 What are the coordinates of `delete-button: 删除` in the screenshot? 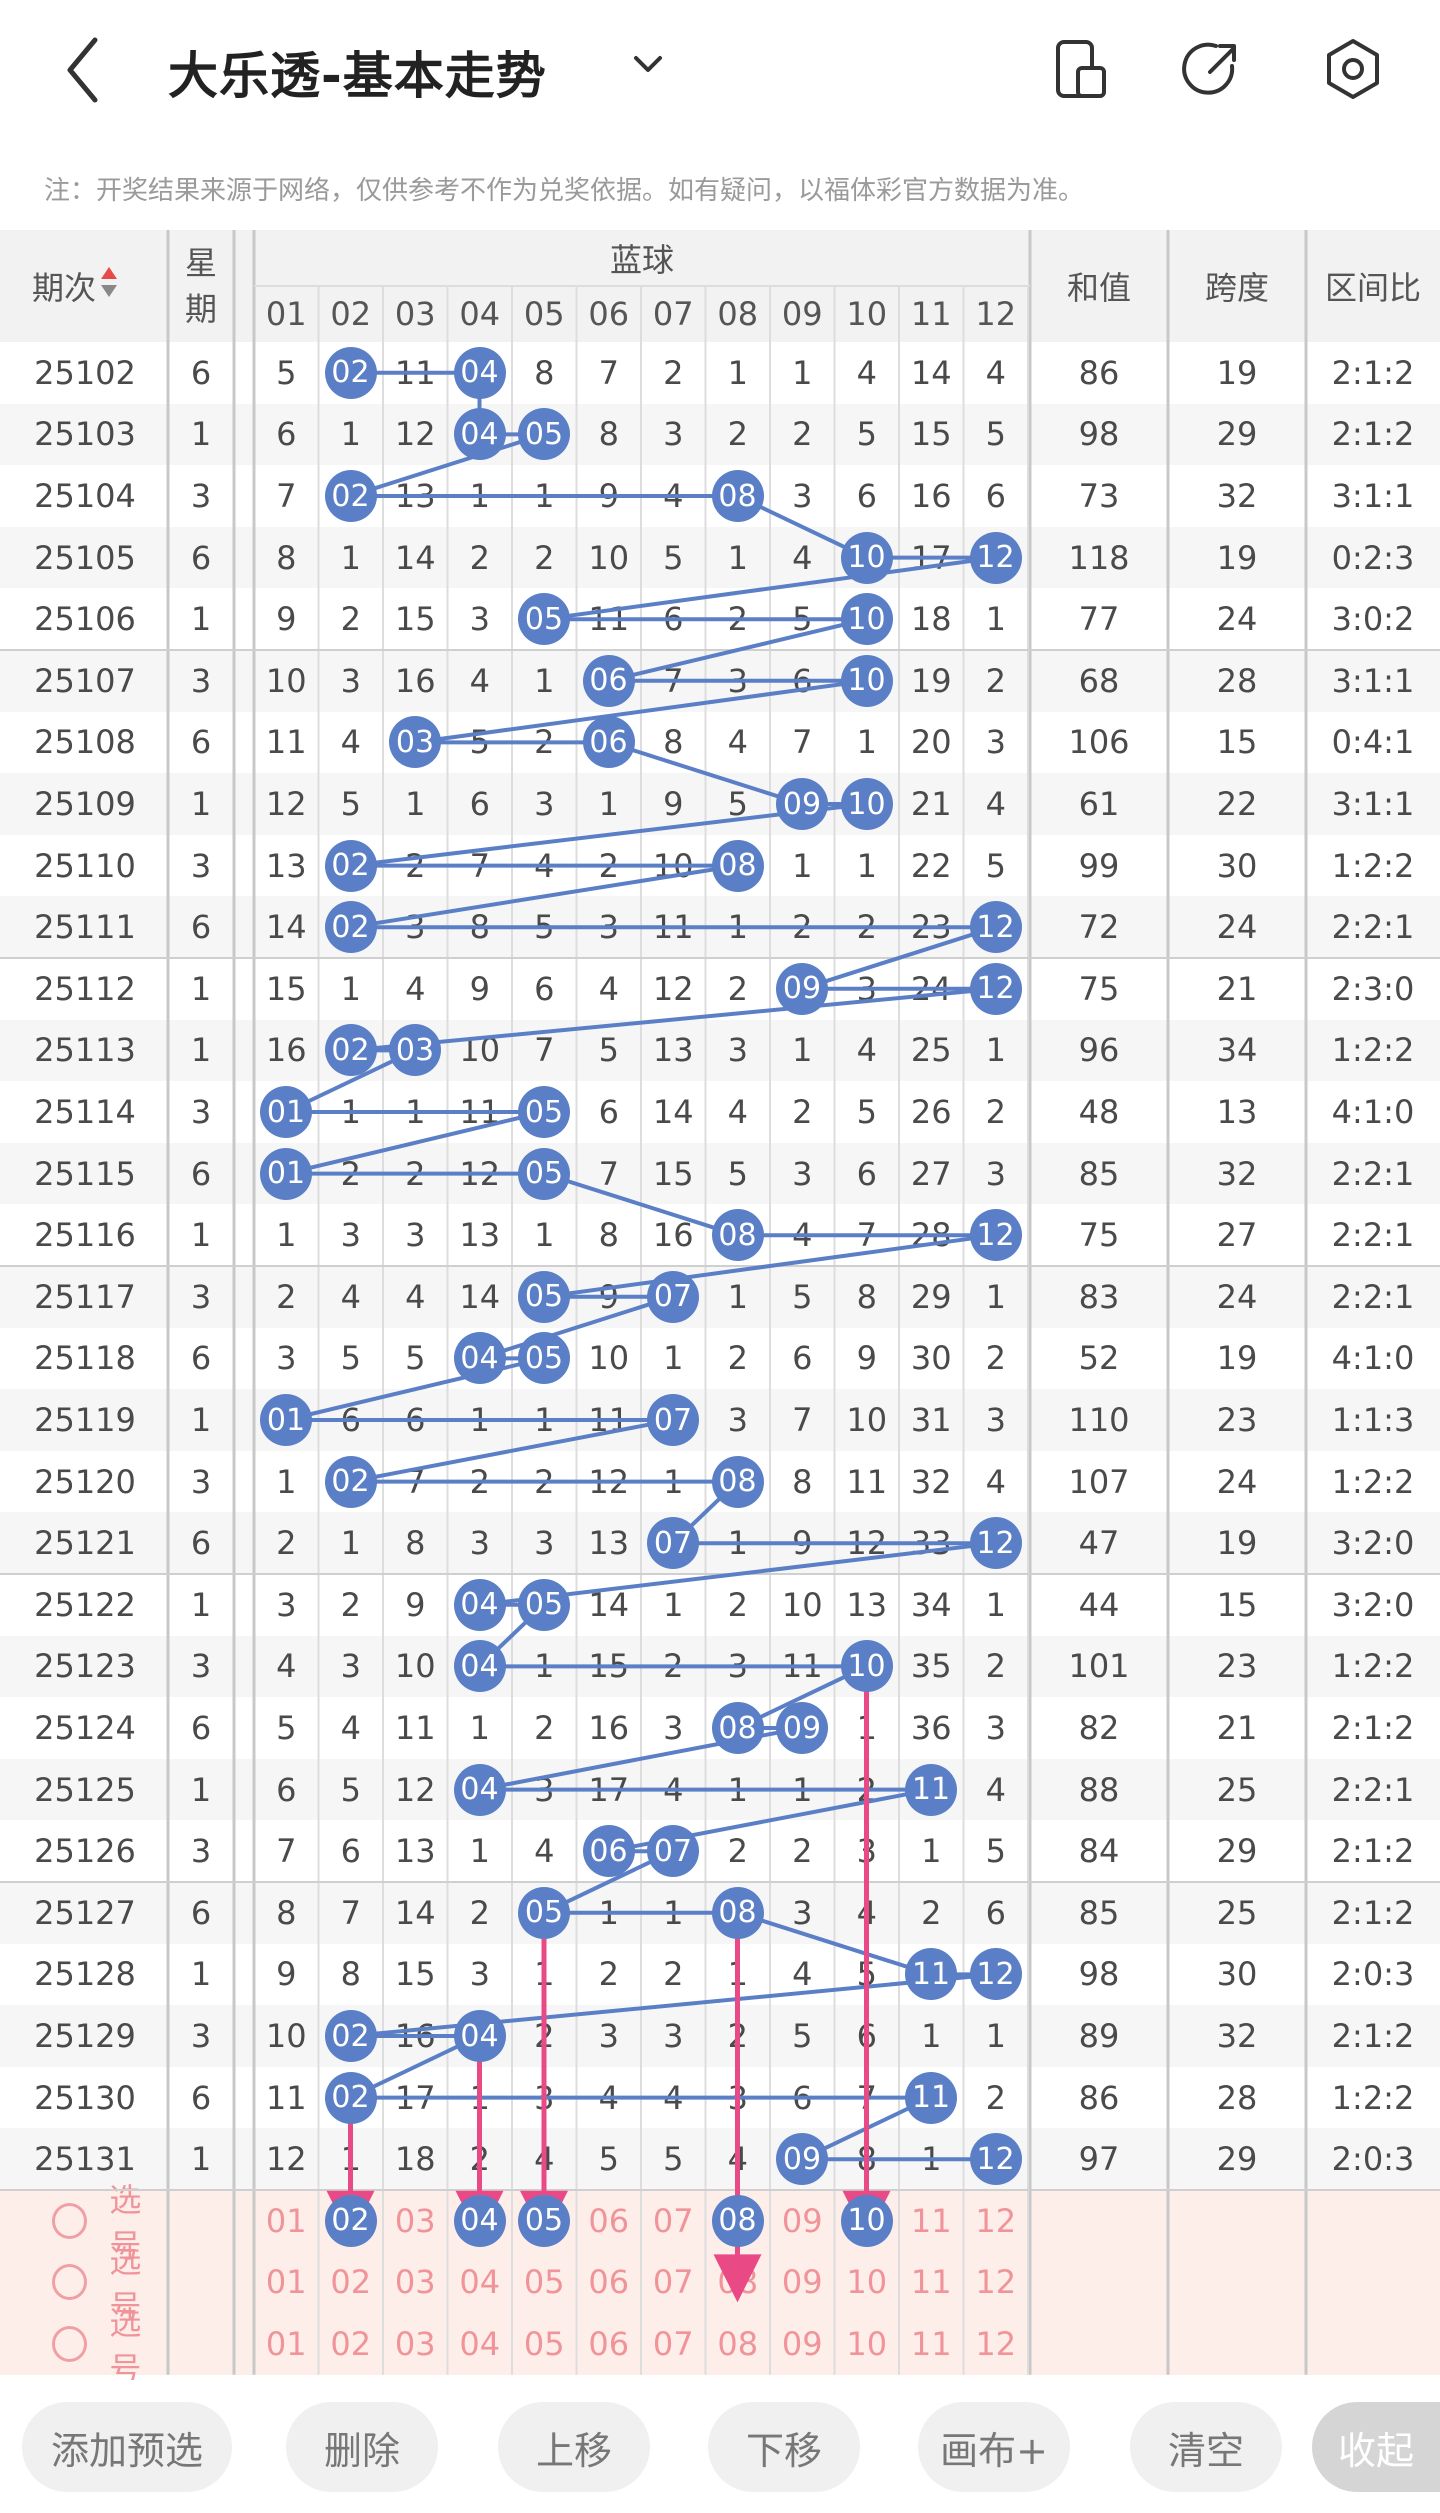 It's located at (362, 2447).